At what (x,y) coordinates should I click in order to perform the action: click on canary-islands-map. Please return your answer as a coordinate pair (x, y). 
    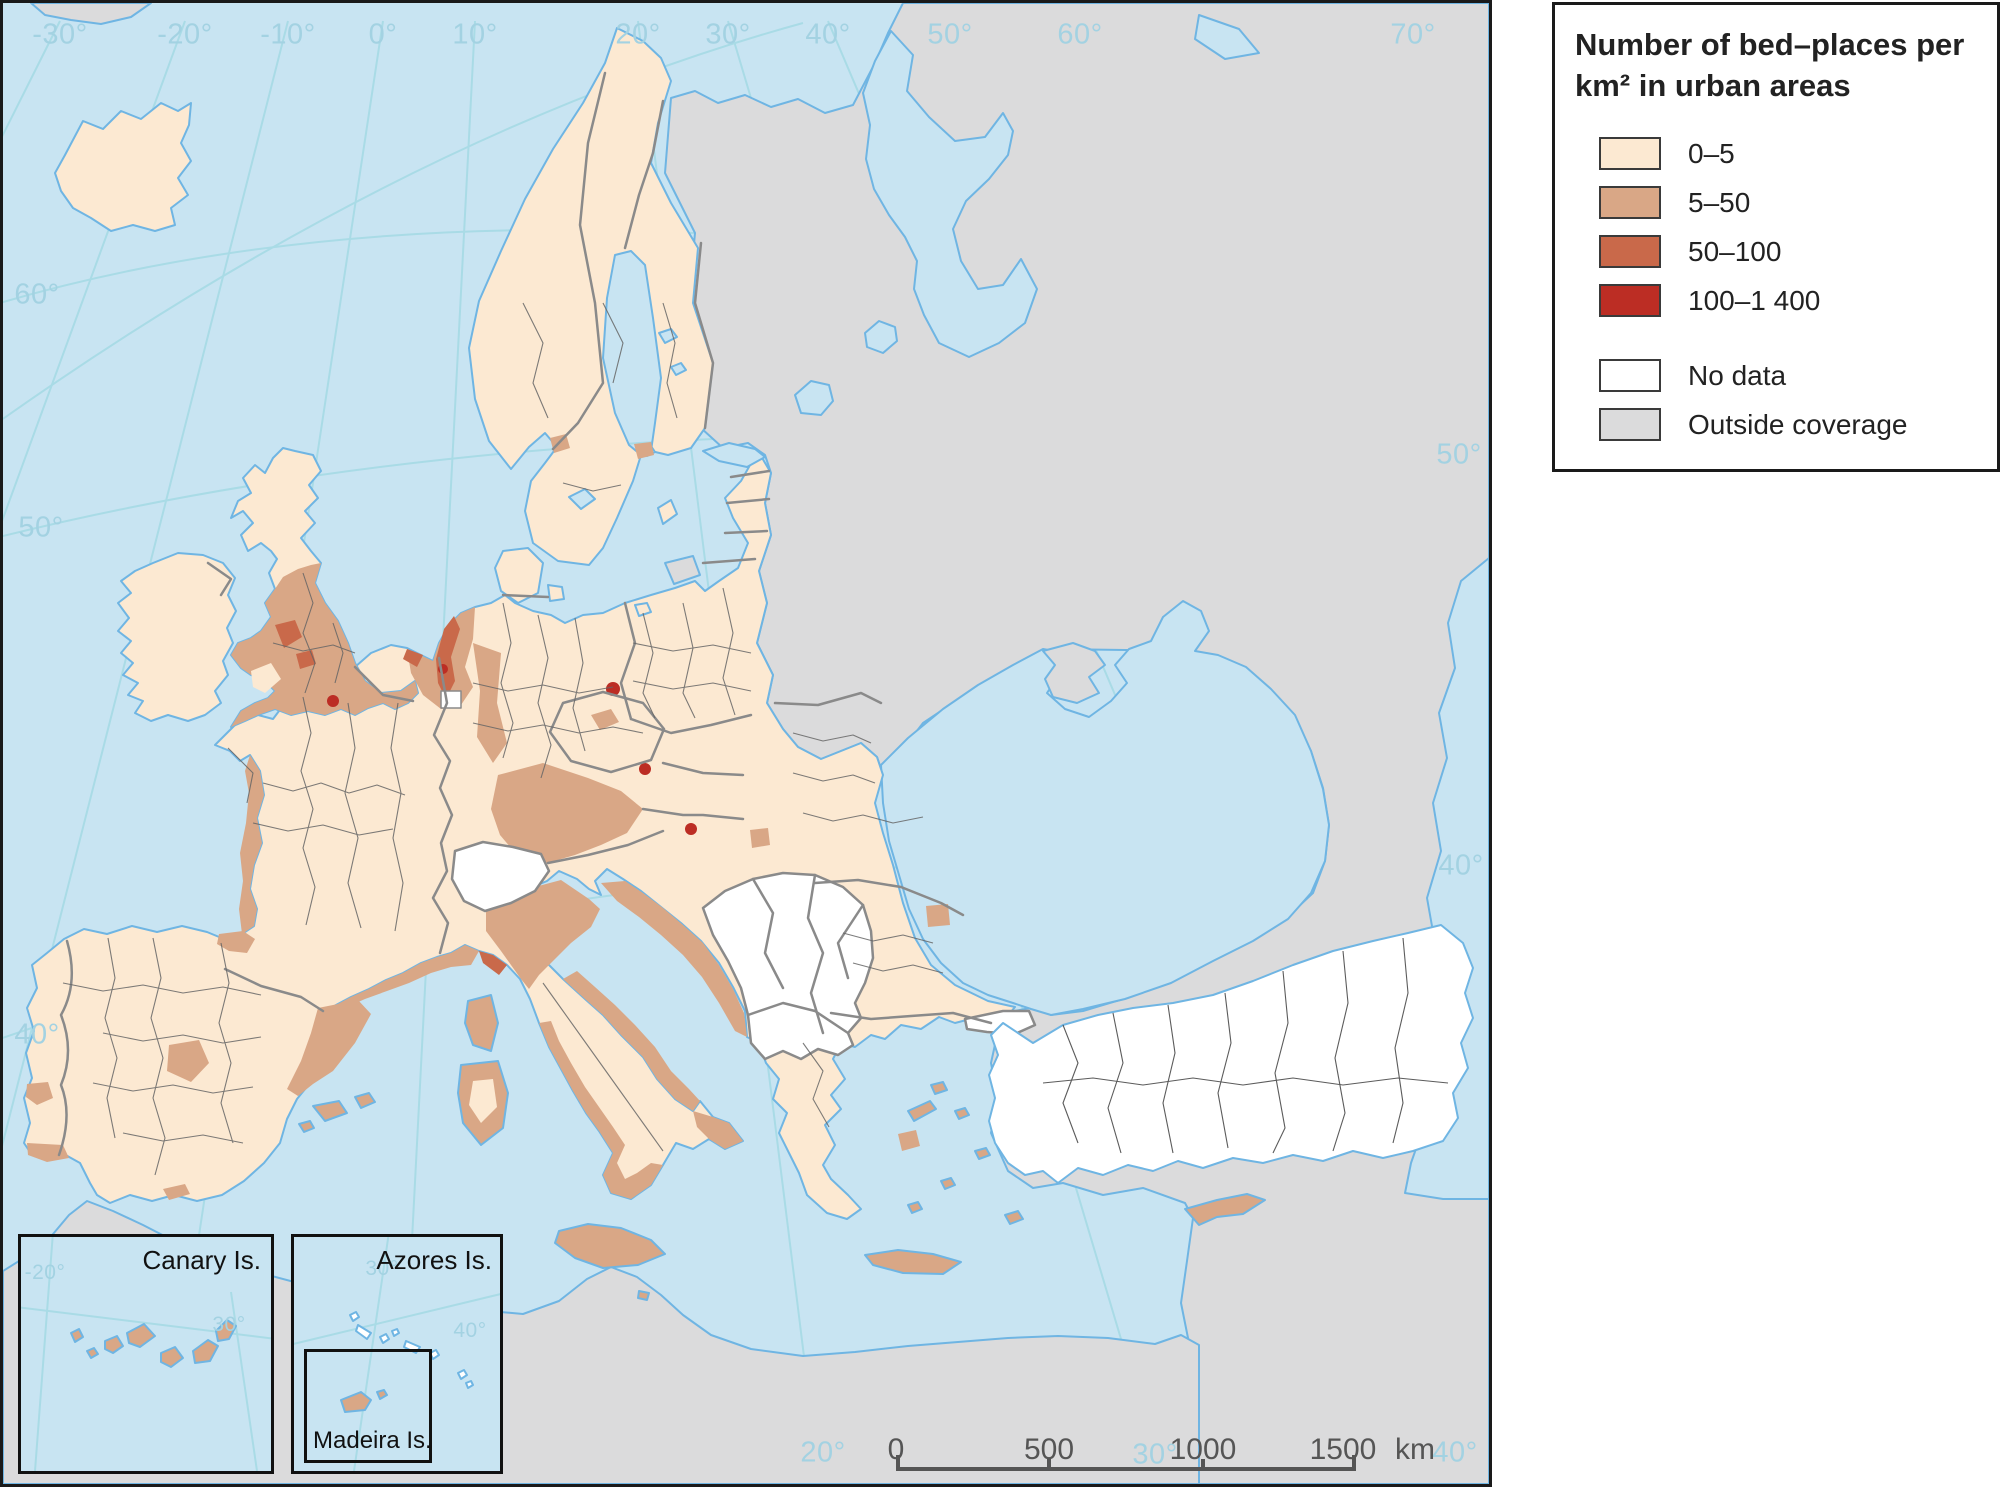
    Looking at the image, I should click on (146, 1354).